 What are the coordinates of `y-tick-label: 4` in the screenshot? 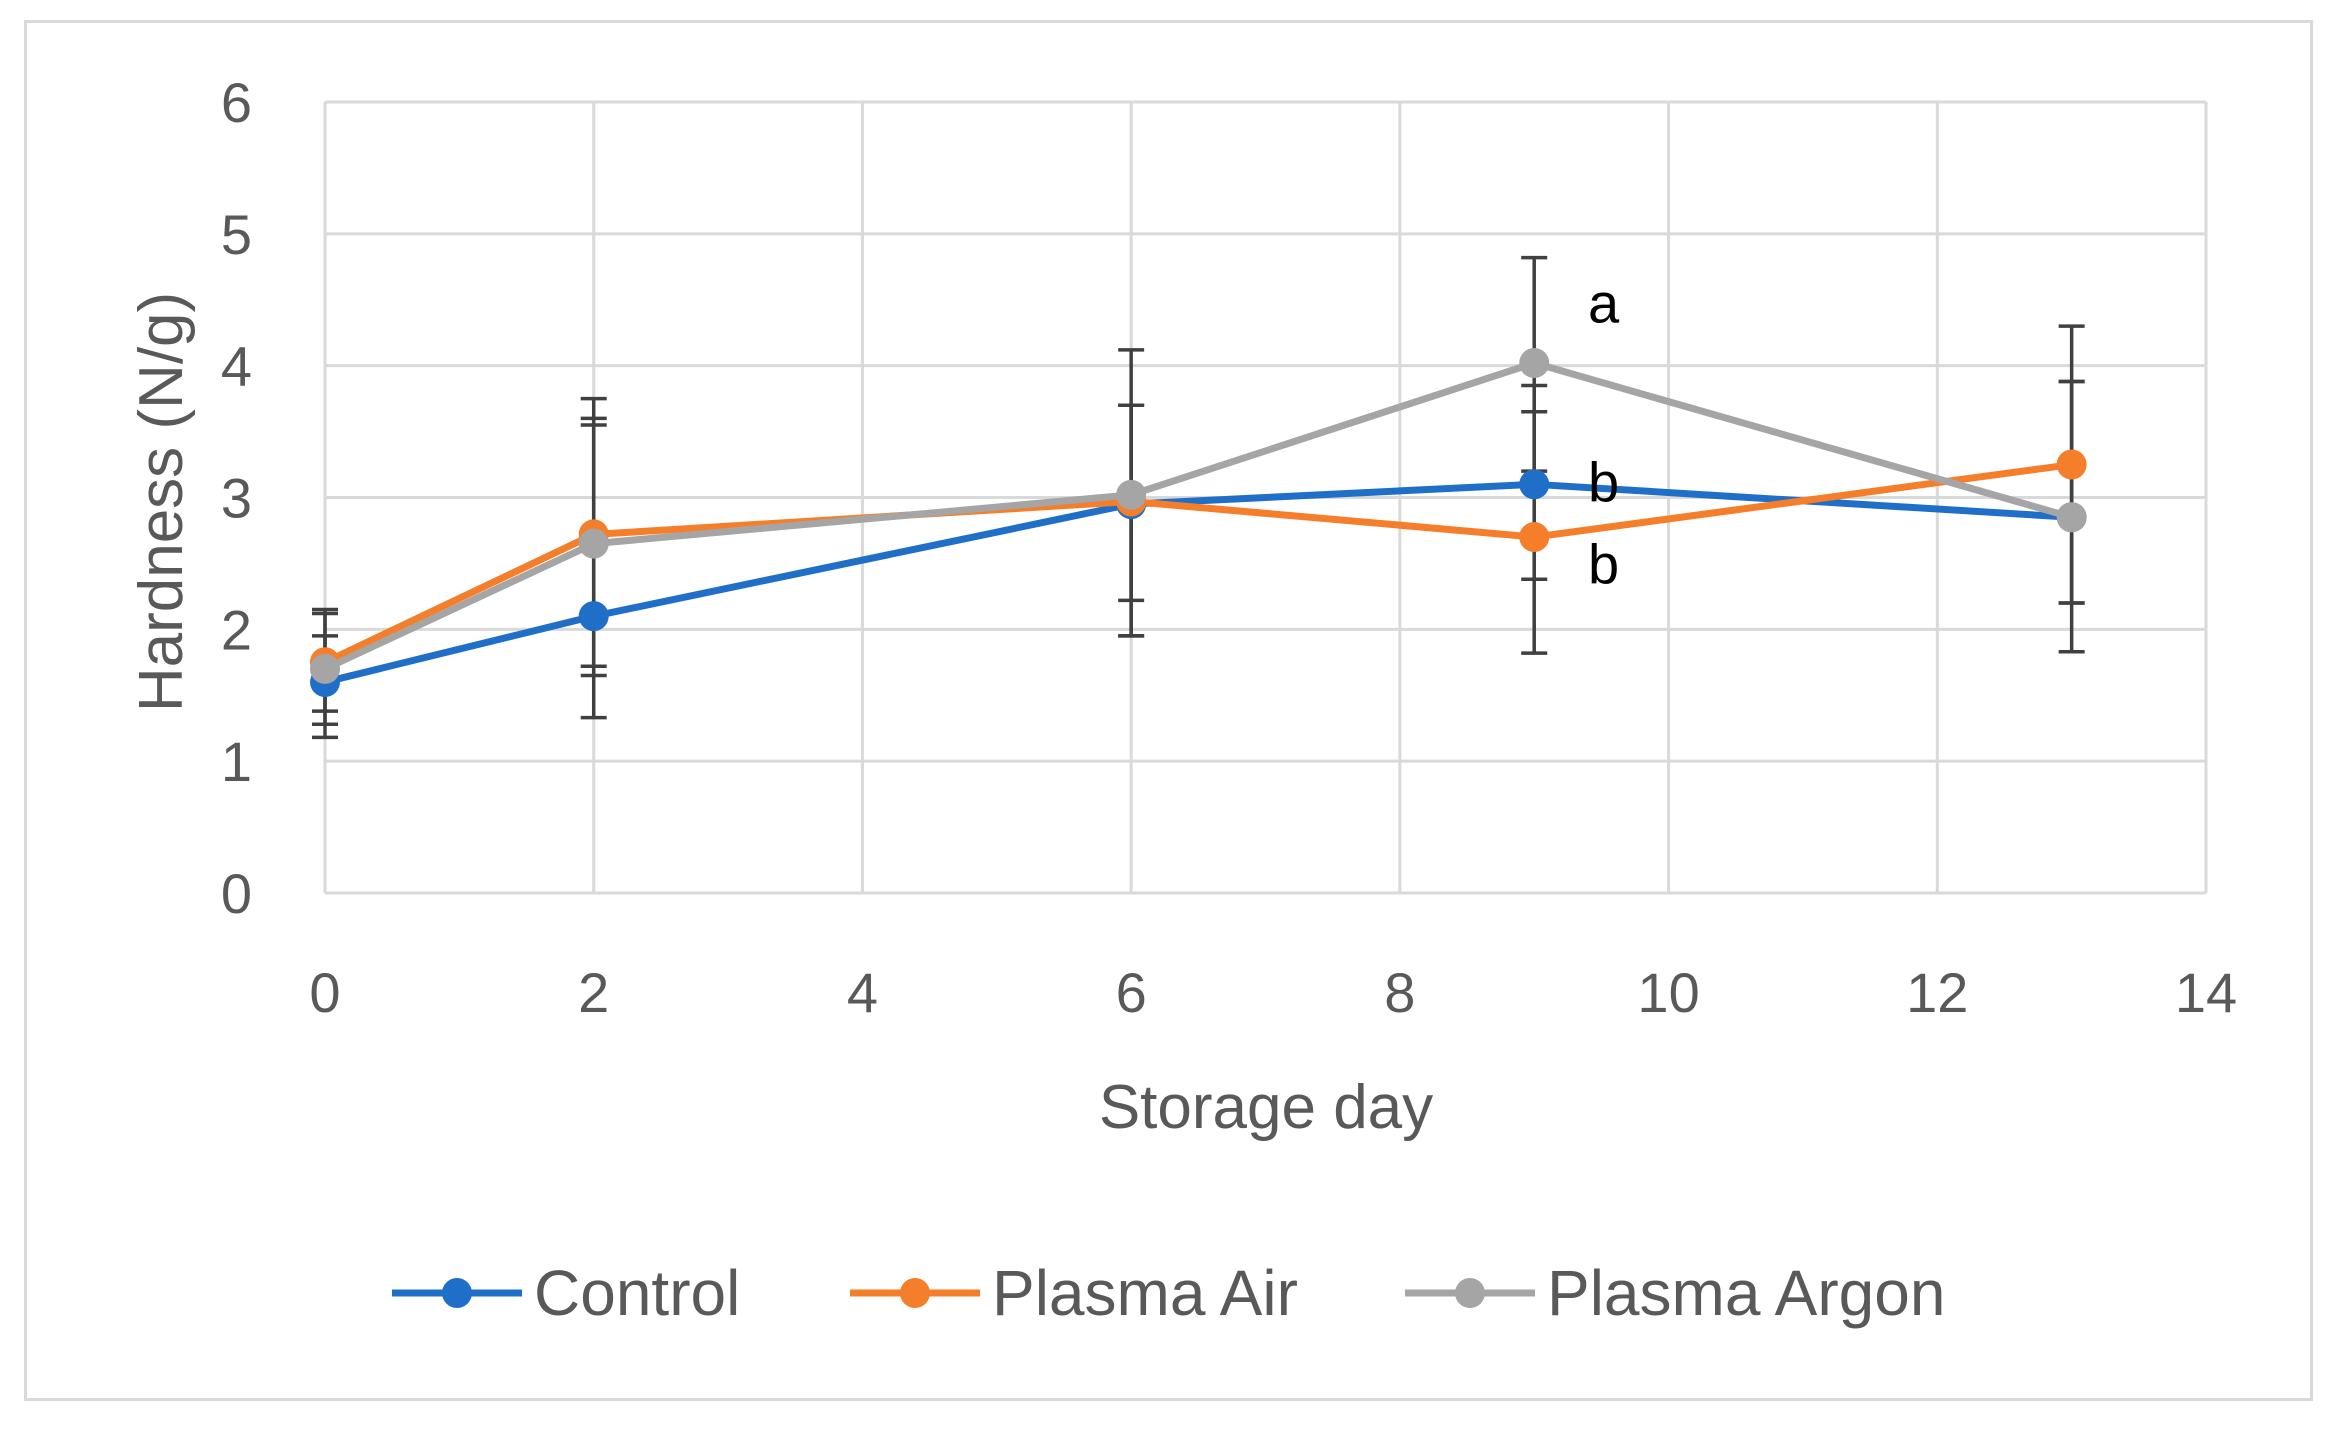 It's located at (236, 366).